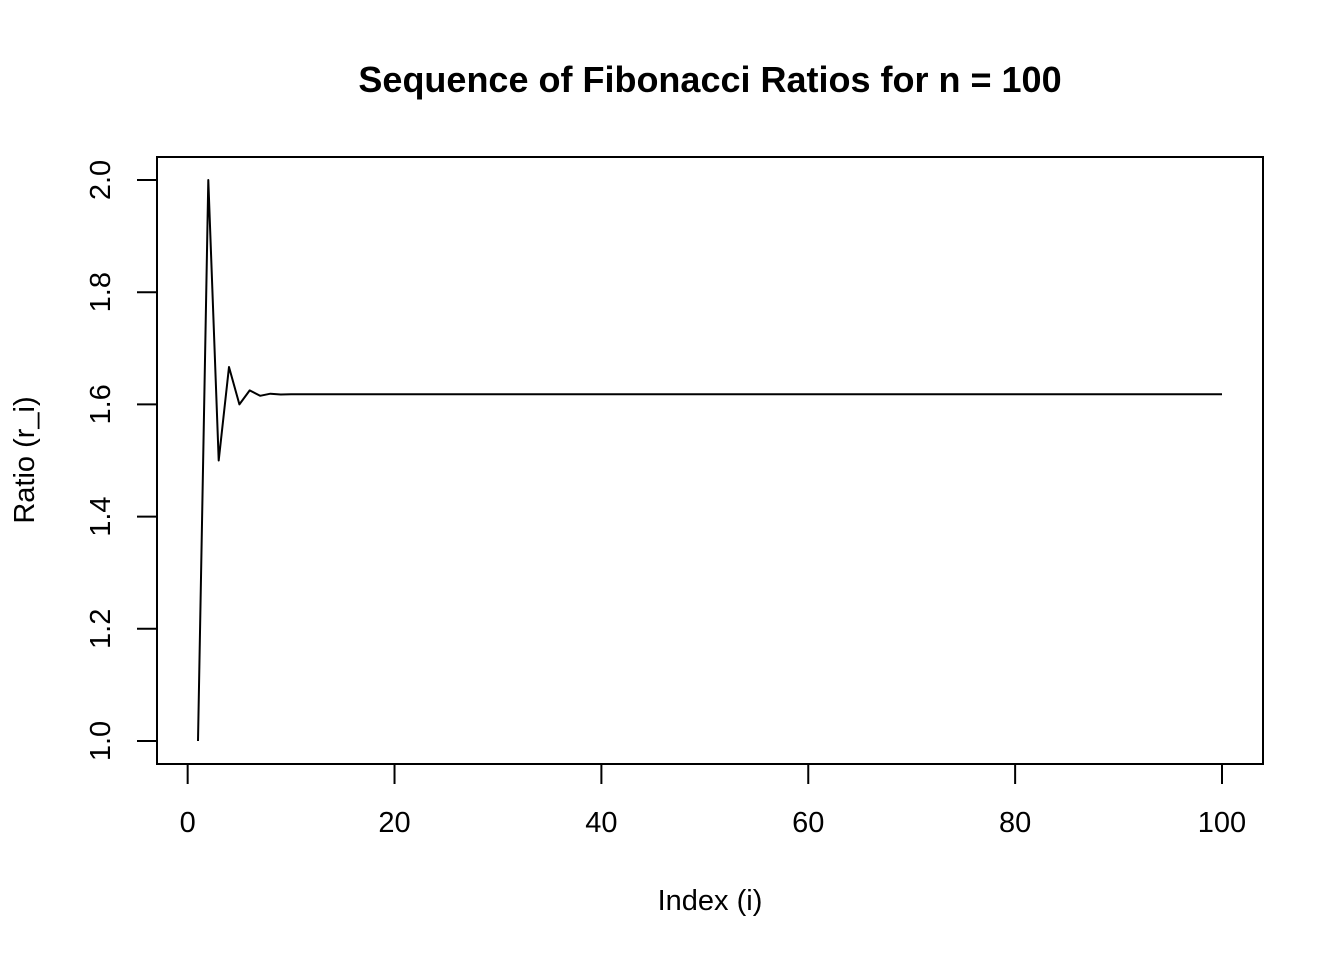 This screenshot has height=960, width=1344. What do you see at coordinates (101, 629) in the screenshot?
I see `y-tick-label: 1.2` at bounding box center [101, 629].